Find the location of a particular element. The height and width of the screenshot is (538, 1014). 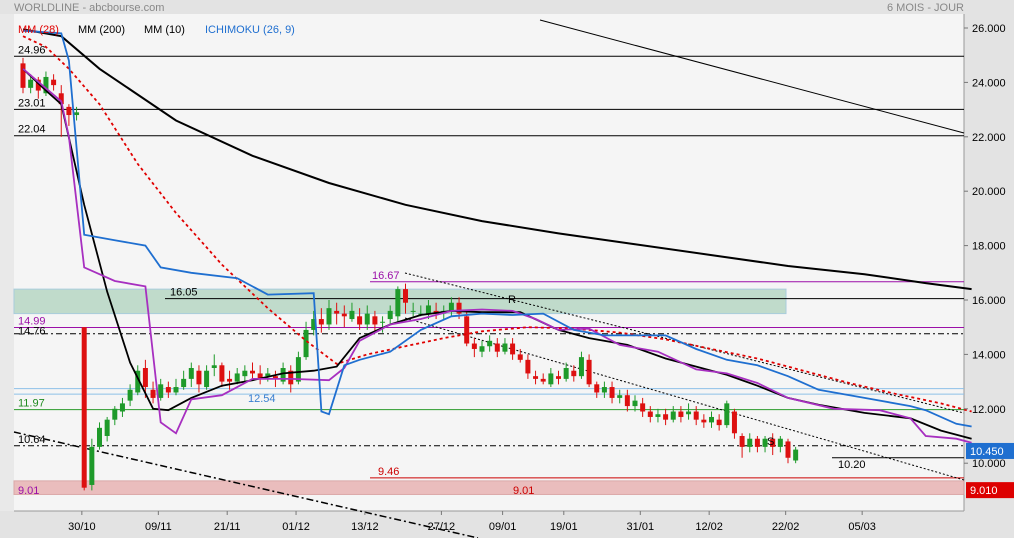

zone-support is located at coordinates (489, 487).